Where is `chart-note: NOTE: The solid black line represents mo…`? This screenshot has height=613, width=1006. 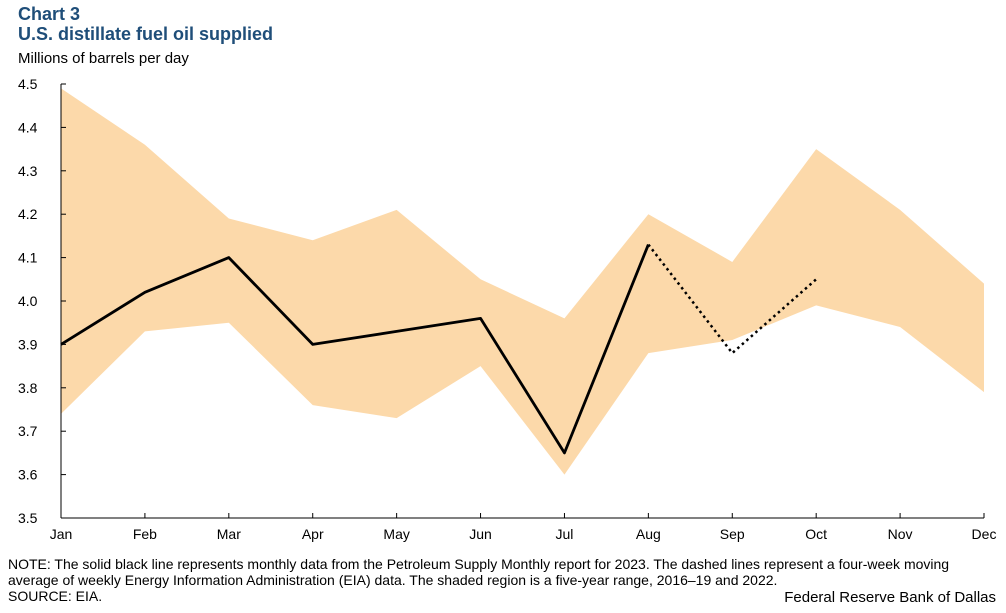
chart-note: NOTE: The solid black line represents mo… is located at coordinates (479, 572).